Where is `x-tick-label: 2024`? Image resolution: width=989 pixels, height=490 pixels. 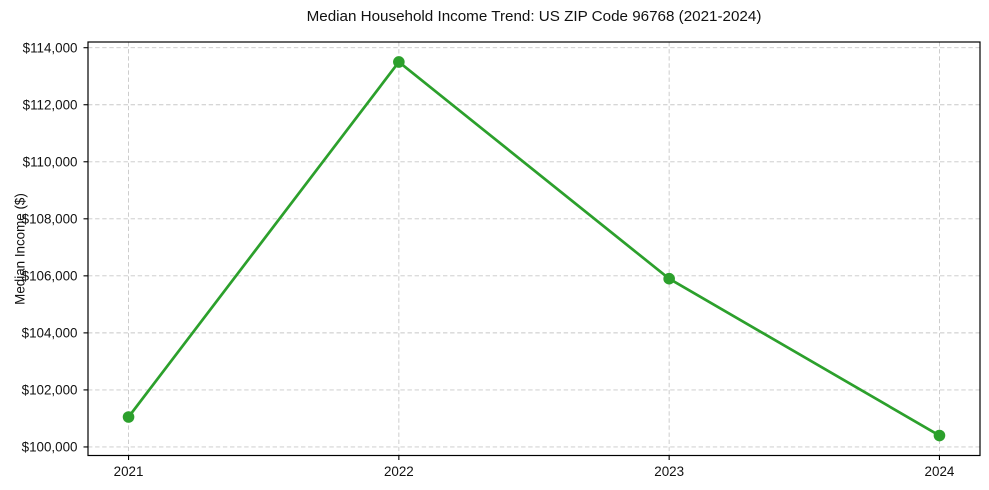
x-tick-label: 2024 is located at coordinates (940, 471).